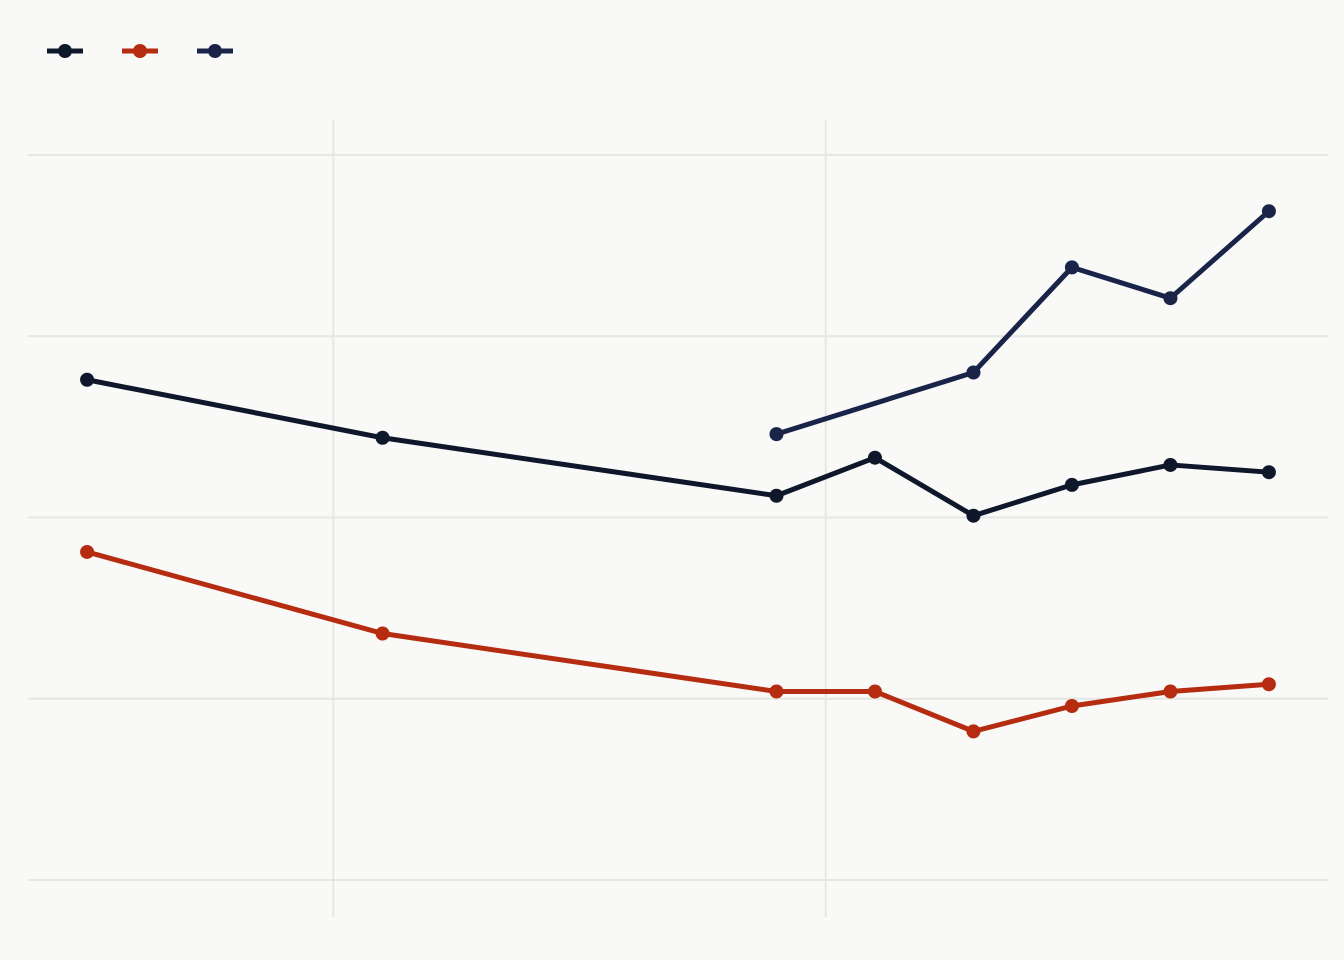 The width and height of the screenshot is (1344, 960). I want to click on legend, so click(140, 51).